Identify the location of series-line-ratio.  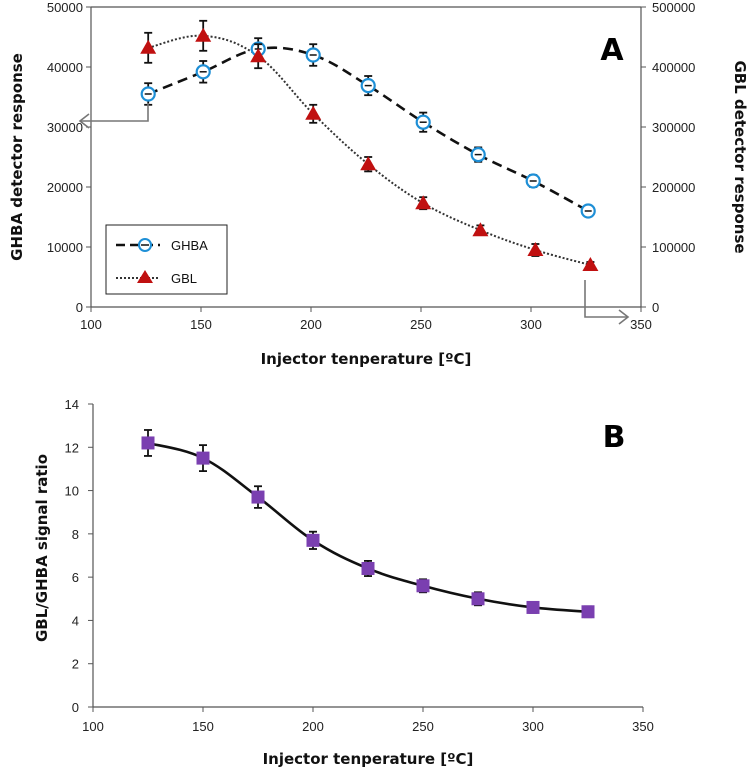
(368, 527).